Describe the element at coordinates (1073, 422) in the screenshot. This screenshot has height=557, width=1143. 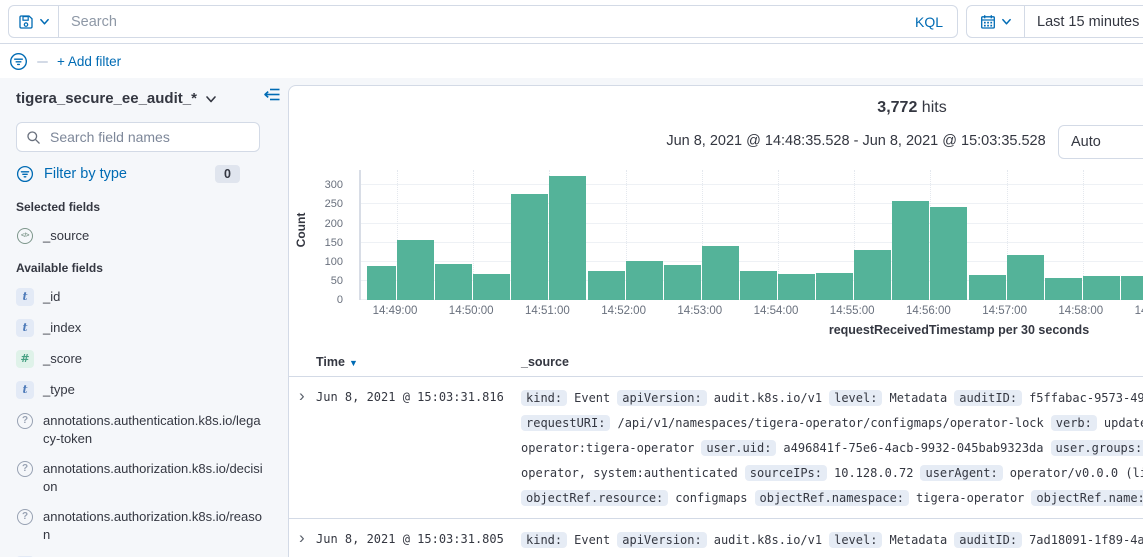
I see `field-name-badge: verb:` at that location.